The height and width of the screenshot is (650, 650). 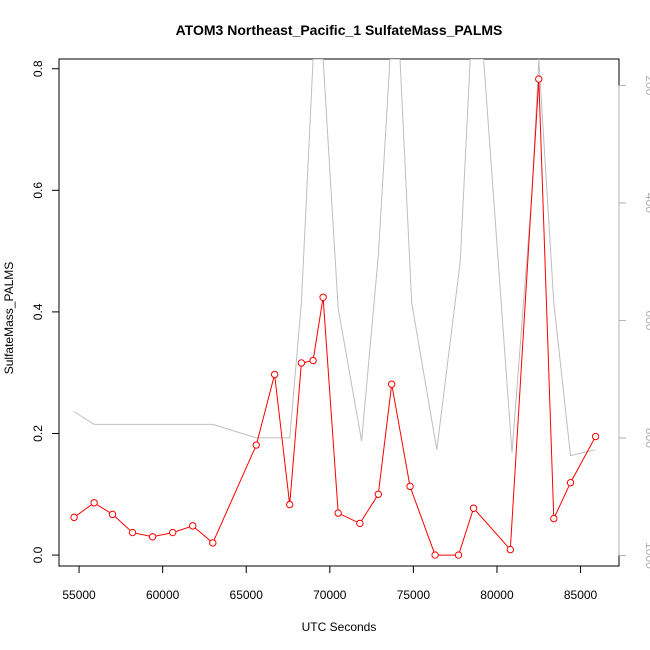 What do you see at coordinates (414, 595) in the screenshot?
I see `x-tick-label: 75000` at bounding box center [414, 595].